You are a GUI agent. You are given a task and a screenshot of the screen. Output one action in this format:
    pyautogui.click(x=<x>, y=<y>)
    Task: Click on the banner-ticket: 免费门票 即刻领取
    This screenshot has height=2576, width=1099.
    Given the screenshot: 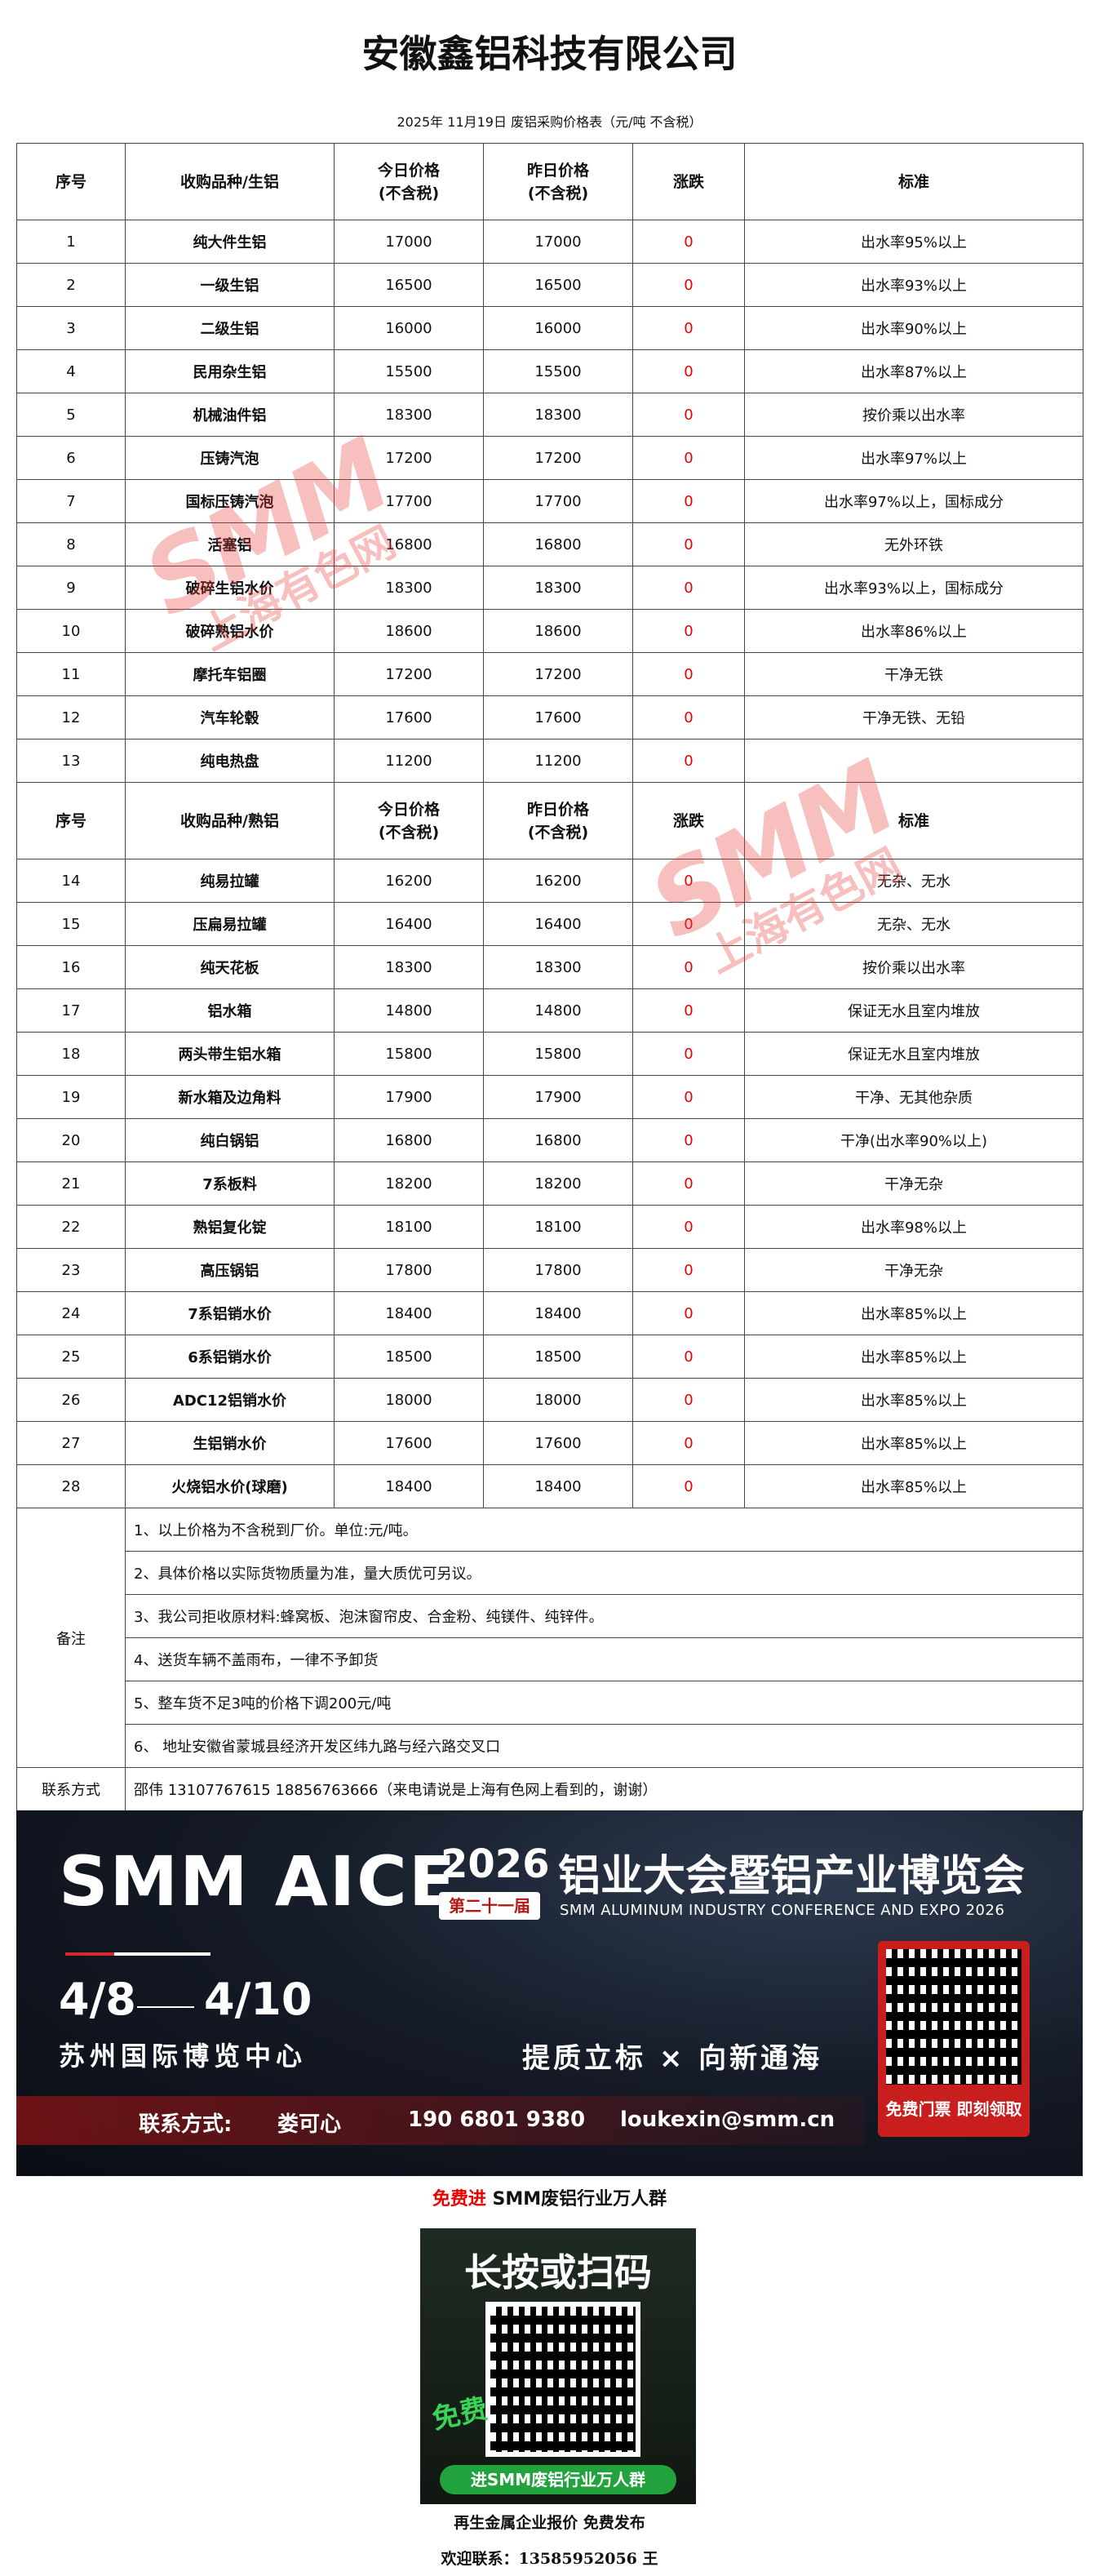 What is the action you would take?
    pyautogui.click(x=953, y=2109)
    